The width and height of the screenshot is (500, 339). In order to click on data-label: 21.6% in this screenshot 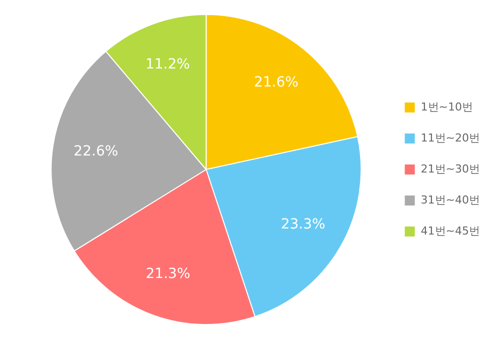, I will do `click(276, 82)`.